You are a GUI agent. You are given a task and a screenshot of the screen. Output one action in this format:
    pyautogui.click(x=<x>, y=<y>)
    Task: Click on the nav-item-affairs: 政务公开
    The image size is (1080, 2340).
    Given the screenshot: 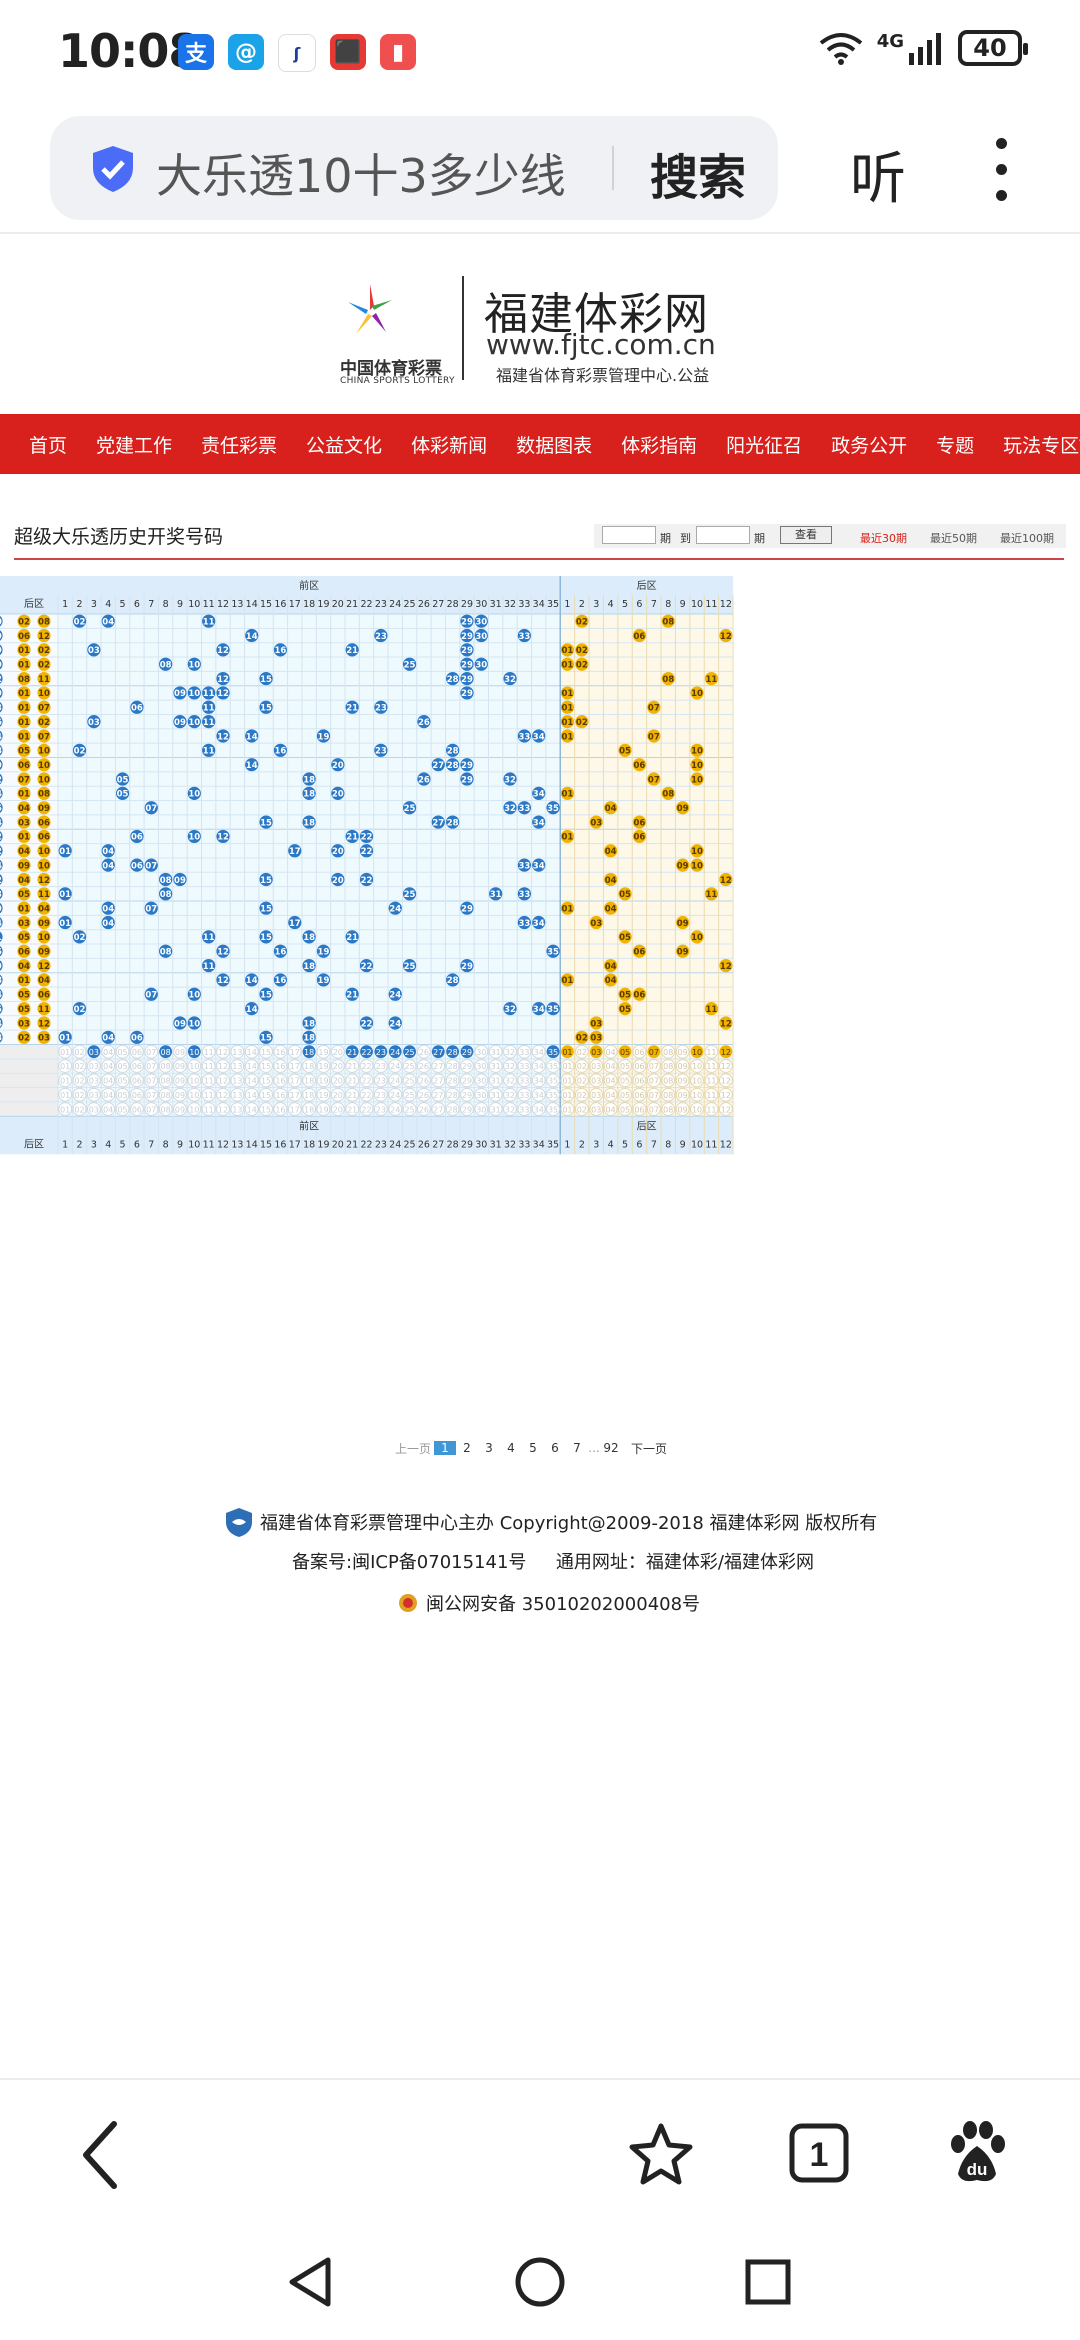 What is the action you would take?
    pyautogui.click(x=869, y=445)
    